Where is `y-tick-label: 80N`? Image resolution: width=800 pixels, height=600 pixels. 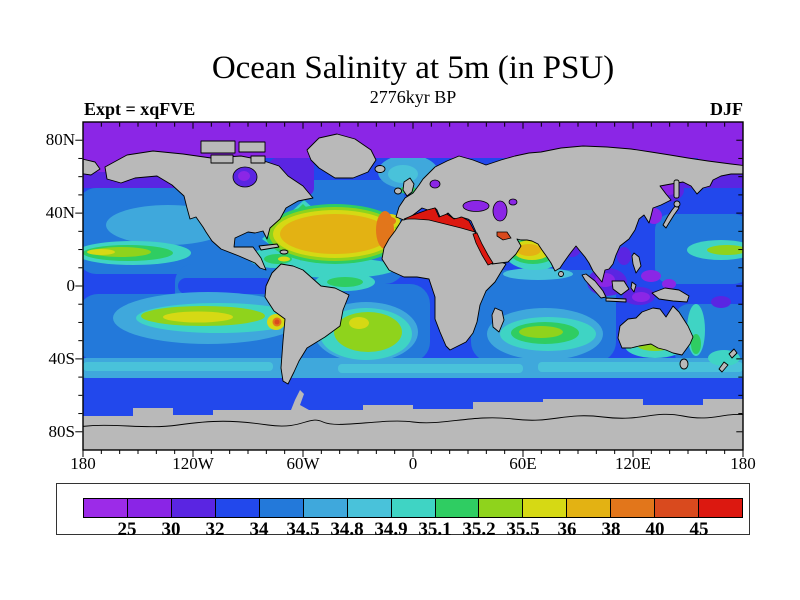
y-tick-label: 80N is located at coordinates (60, 139).